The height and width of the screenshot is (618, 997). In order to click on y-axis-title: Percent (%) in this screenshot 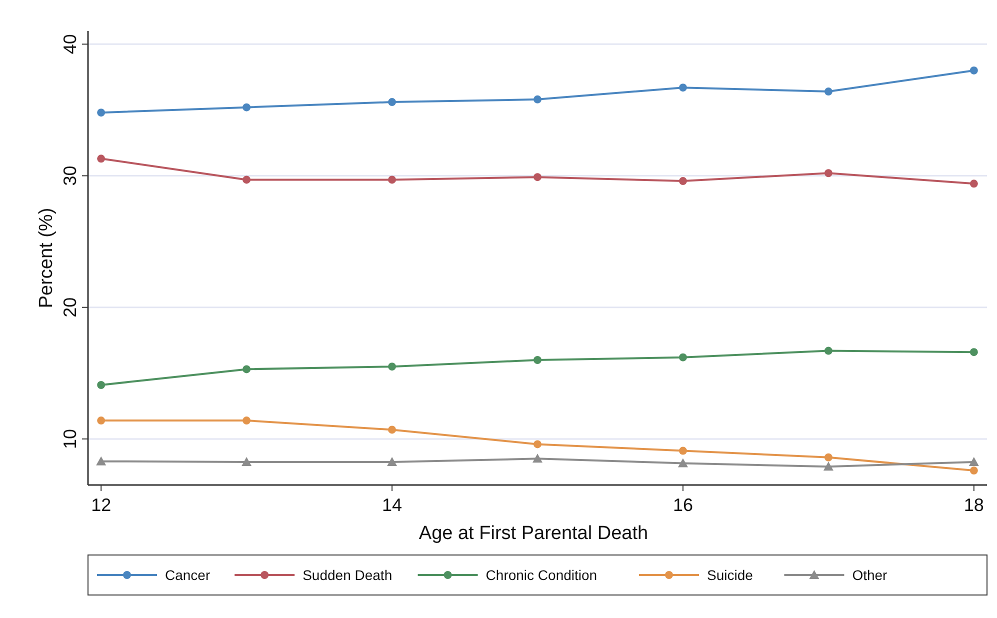, I will do `click(46, 258)`.